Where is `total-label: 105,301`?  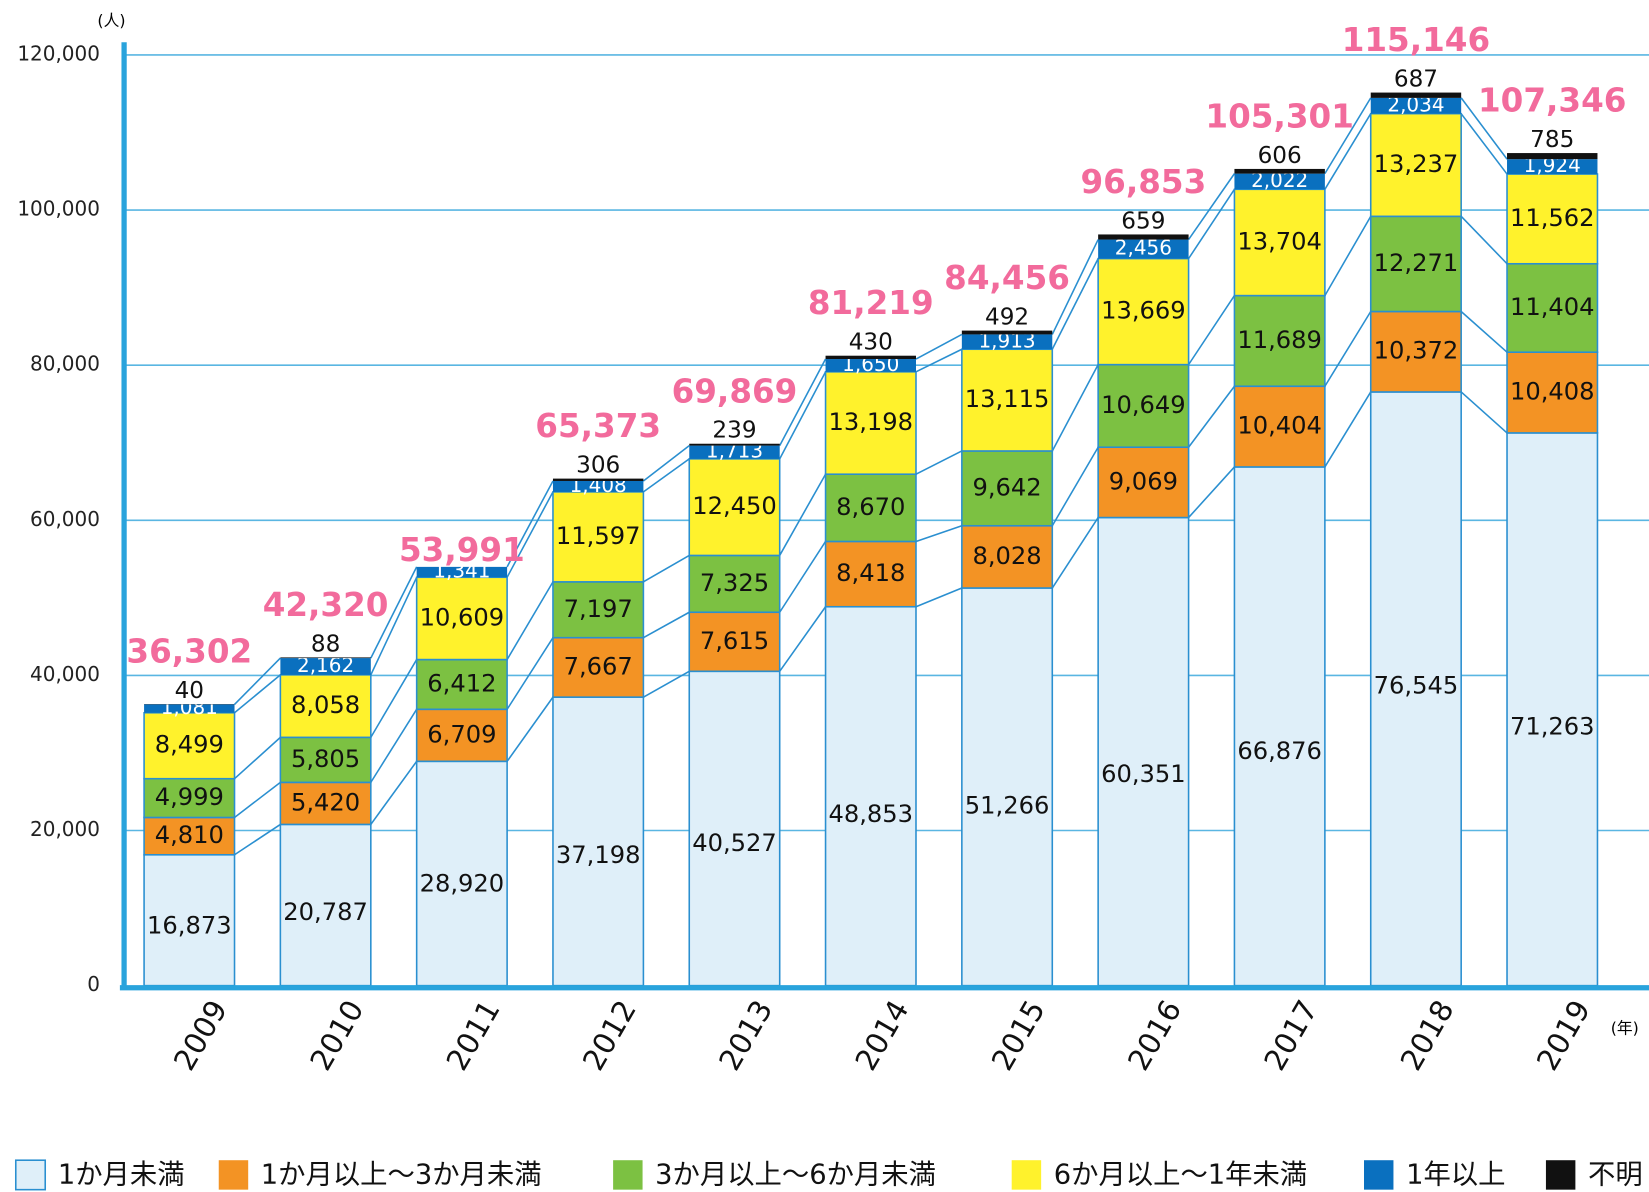 total-label: 105,301 is located at coordinates (1279, 116).